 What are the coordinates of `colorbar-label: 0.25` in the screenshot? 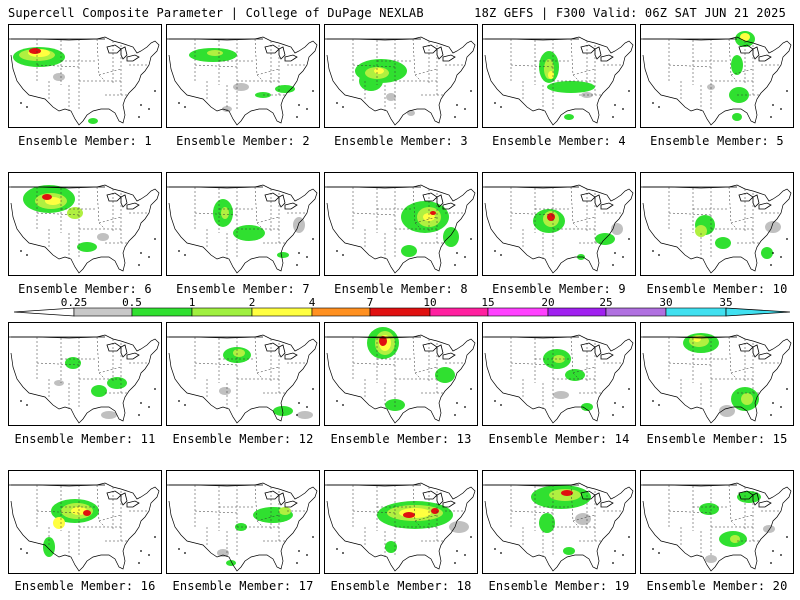 It's located at (74, 302).